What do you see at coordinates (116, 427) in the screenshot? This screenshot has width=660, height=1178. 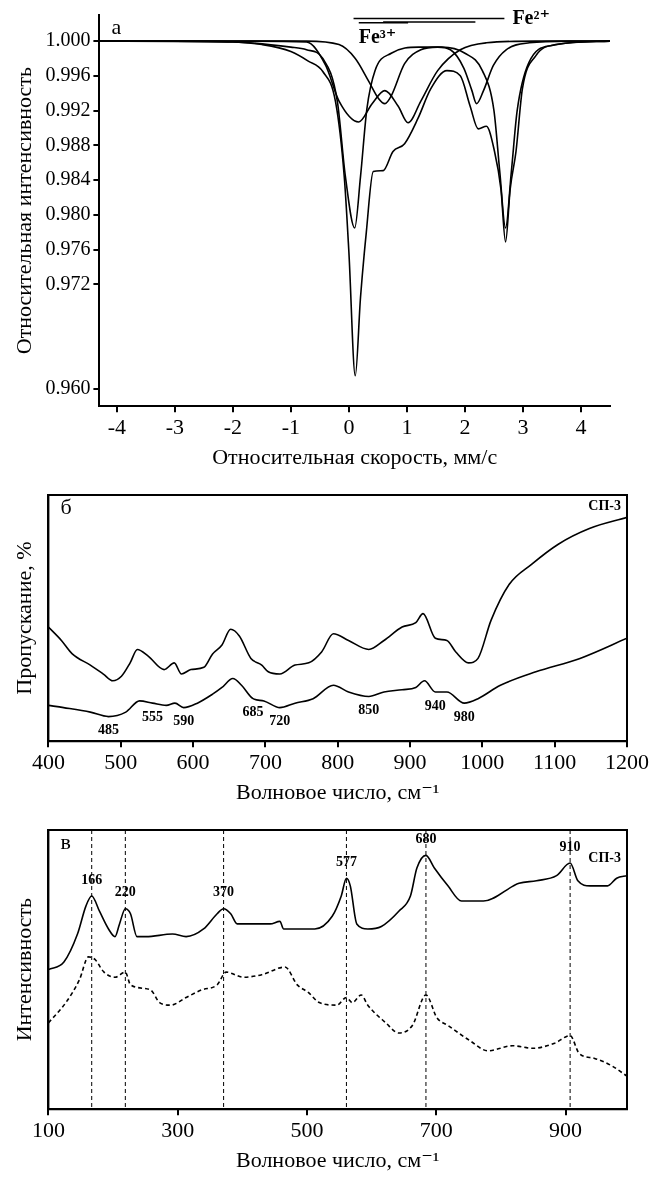 I see `x-tick-label: -4` at bounding box center [116, 427].